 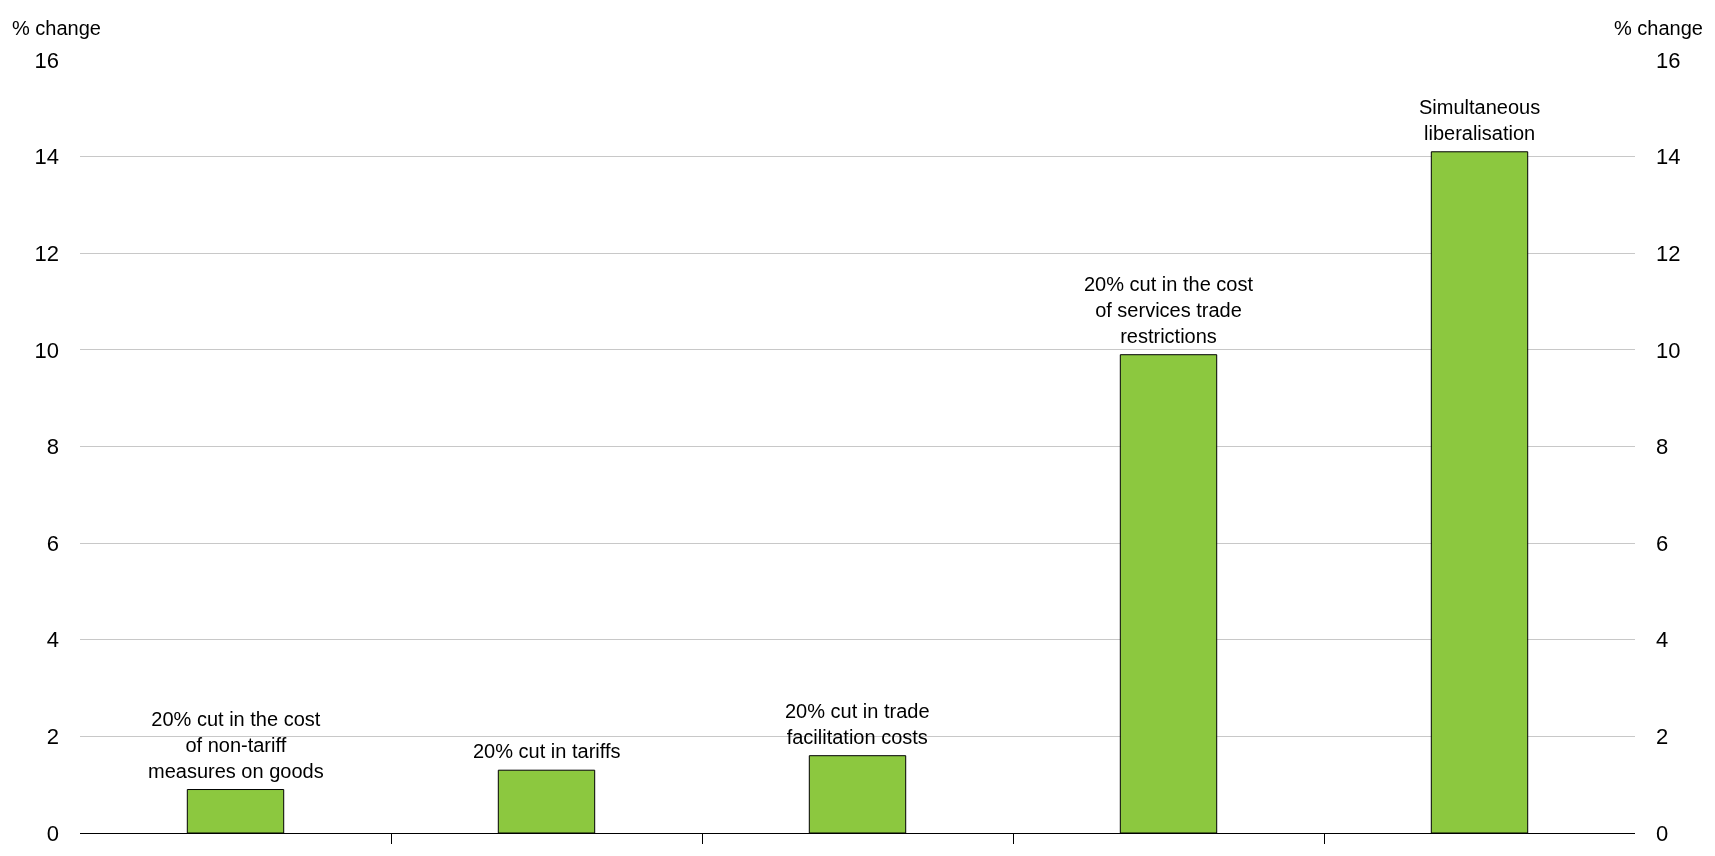 I want to click on y-tick-label: 2, so click(x=52, y=737).